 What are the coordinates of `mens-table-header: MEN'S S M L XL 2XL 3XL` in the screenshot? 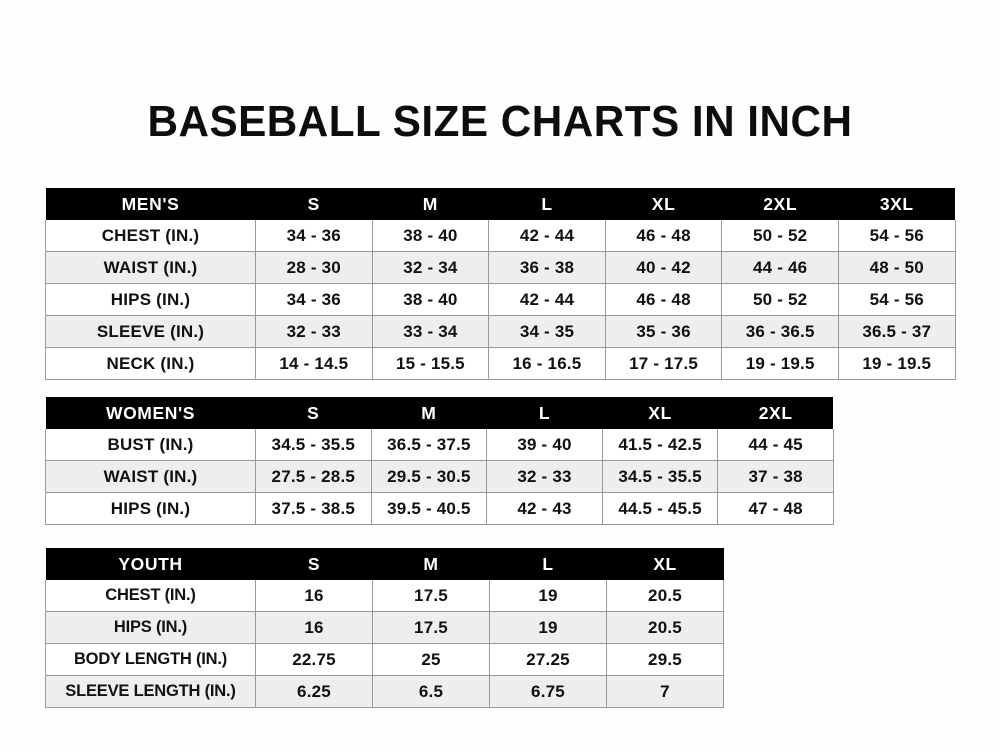 It's located at (500, 204).